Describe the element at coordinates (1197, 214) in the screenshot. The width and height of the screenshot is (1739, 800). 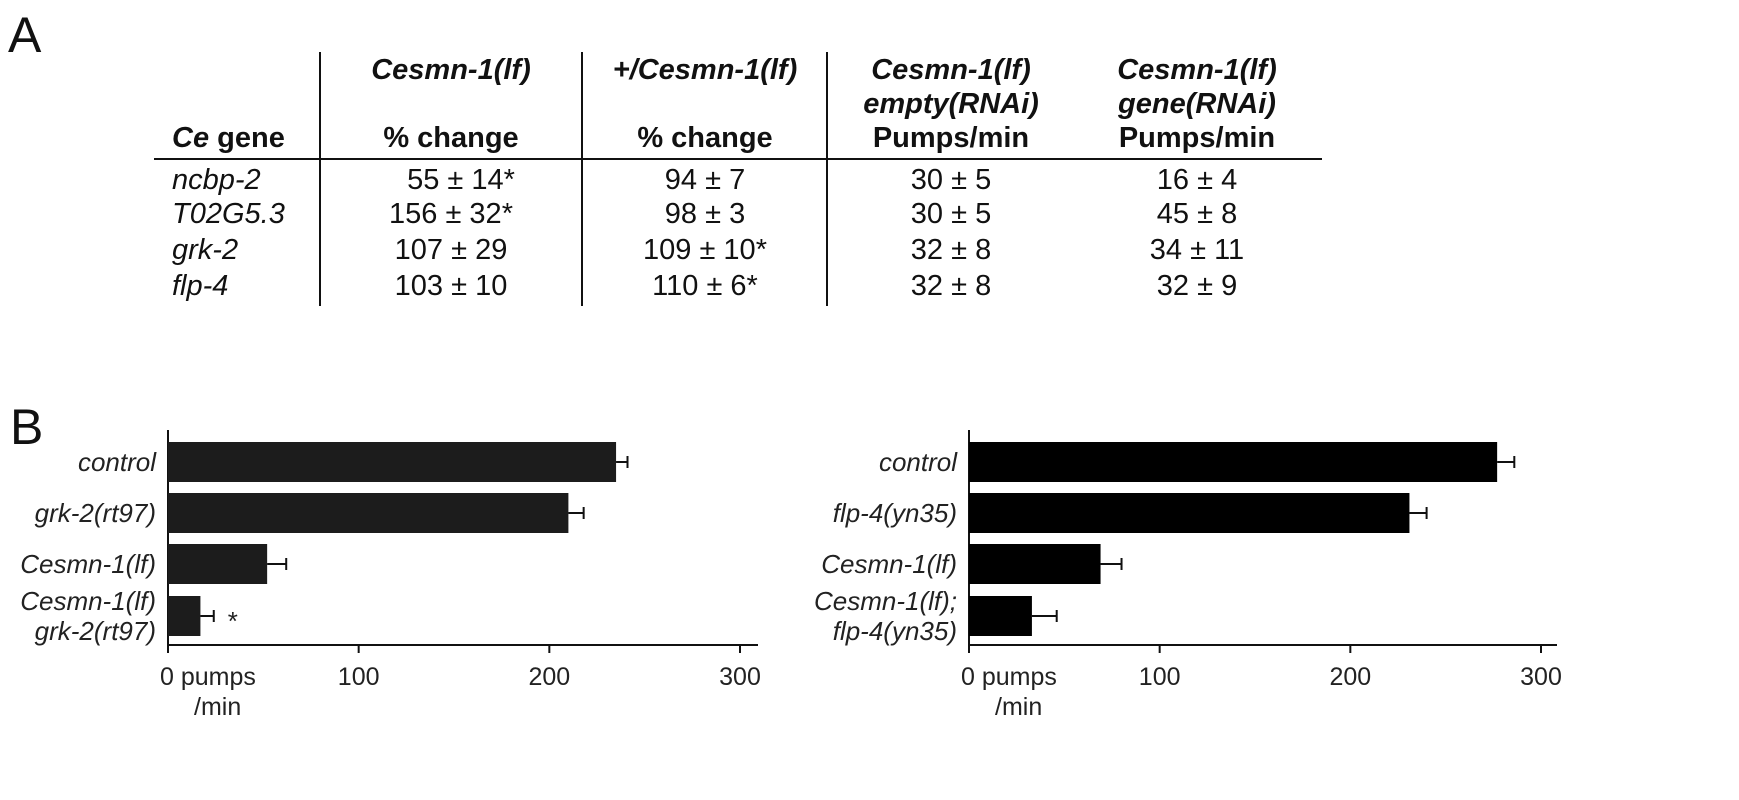
I see `table-cell: 45 ± 8` at that location.